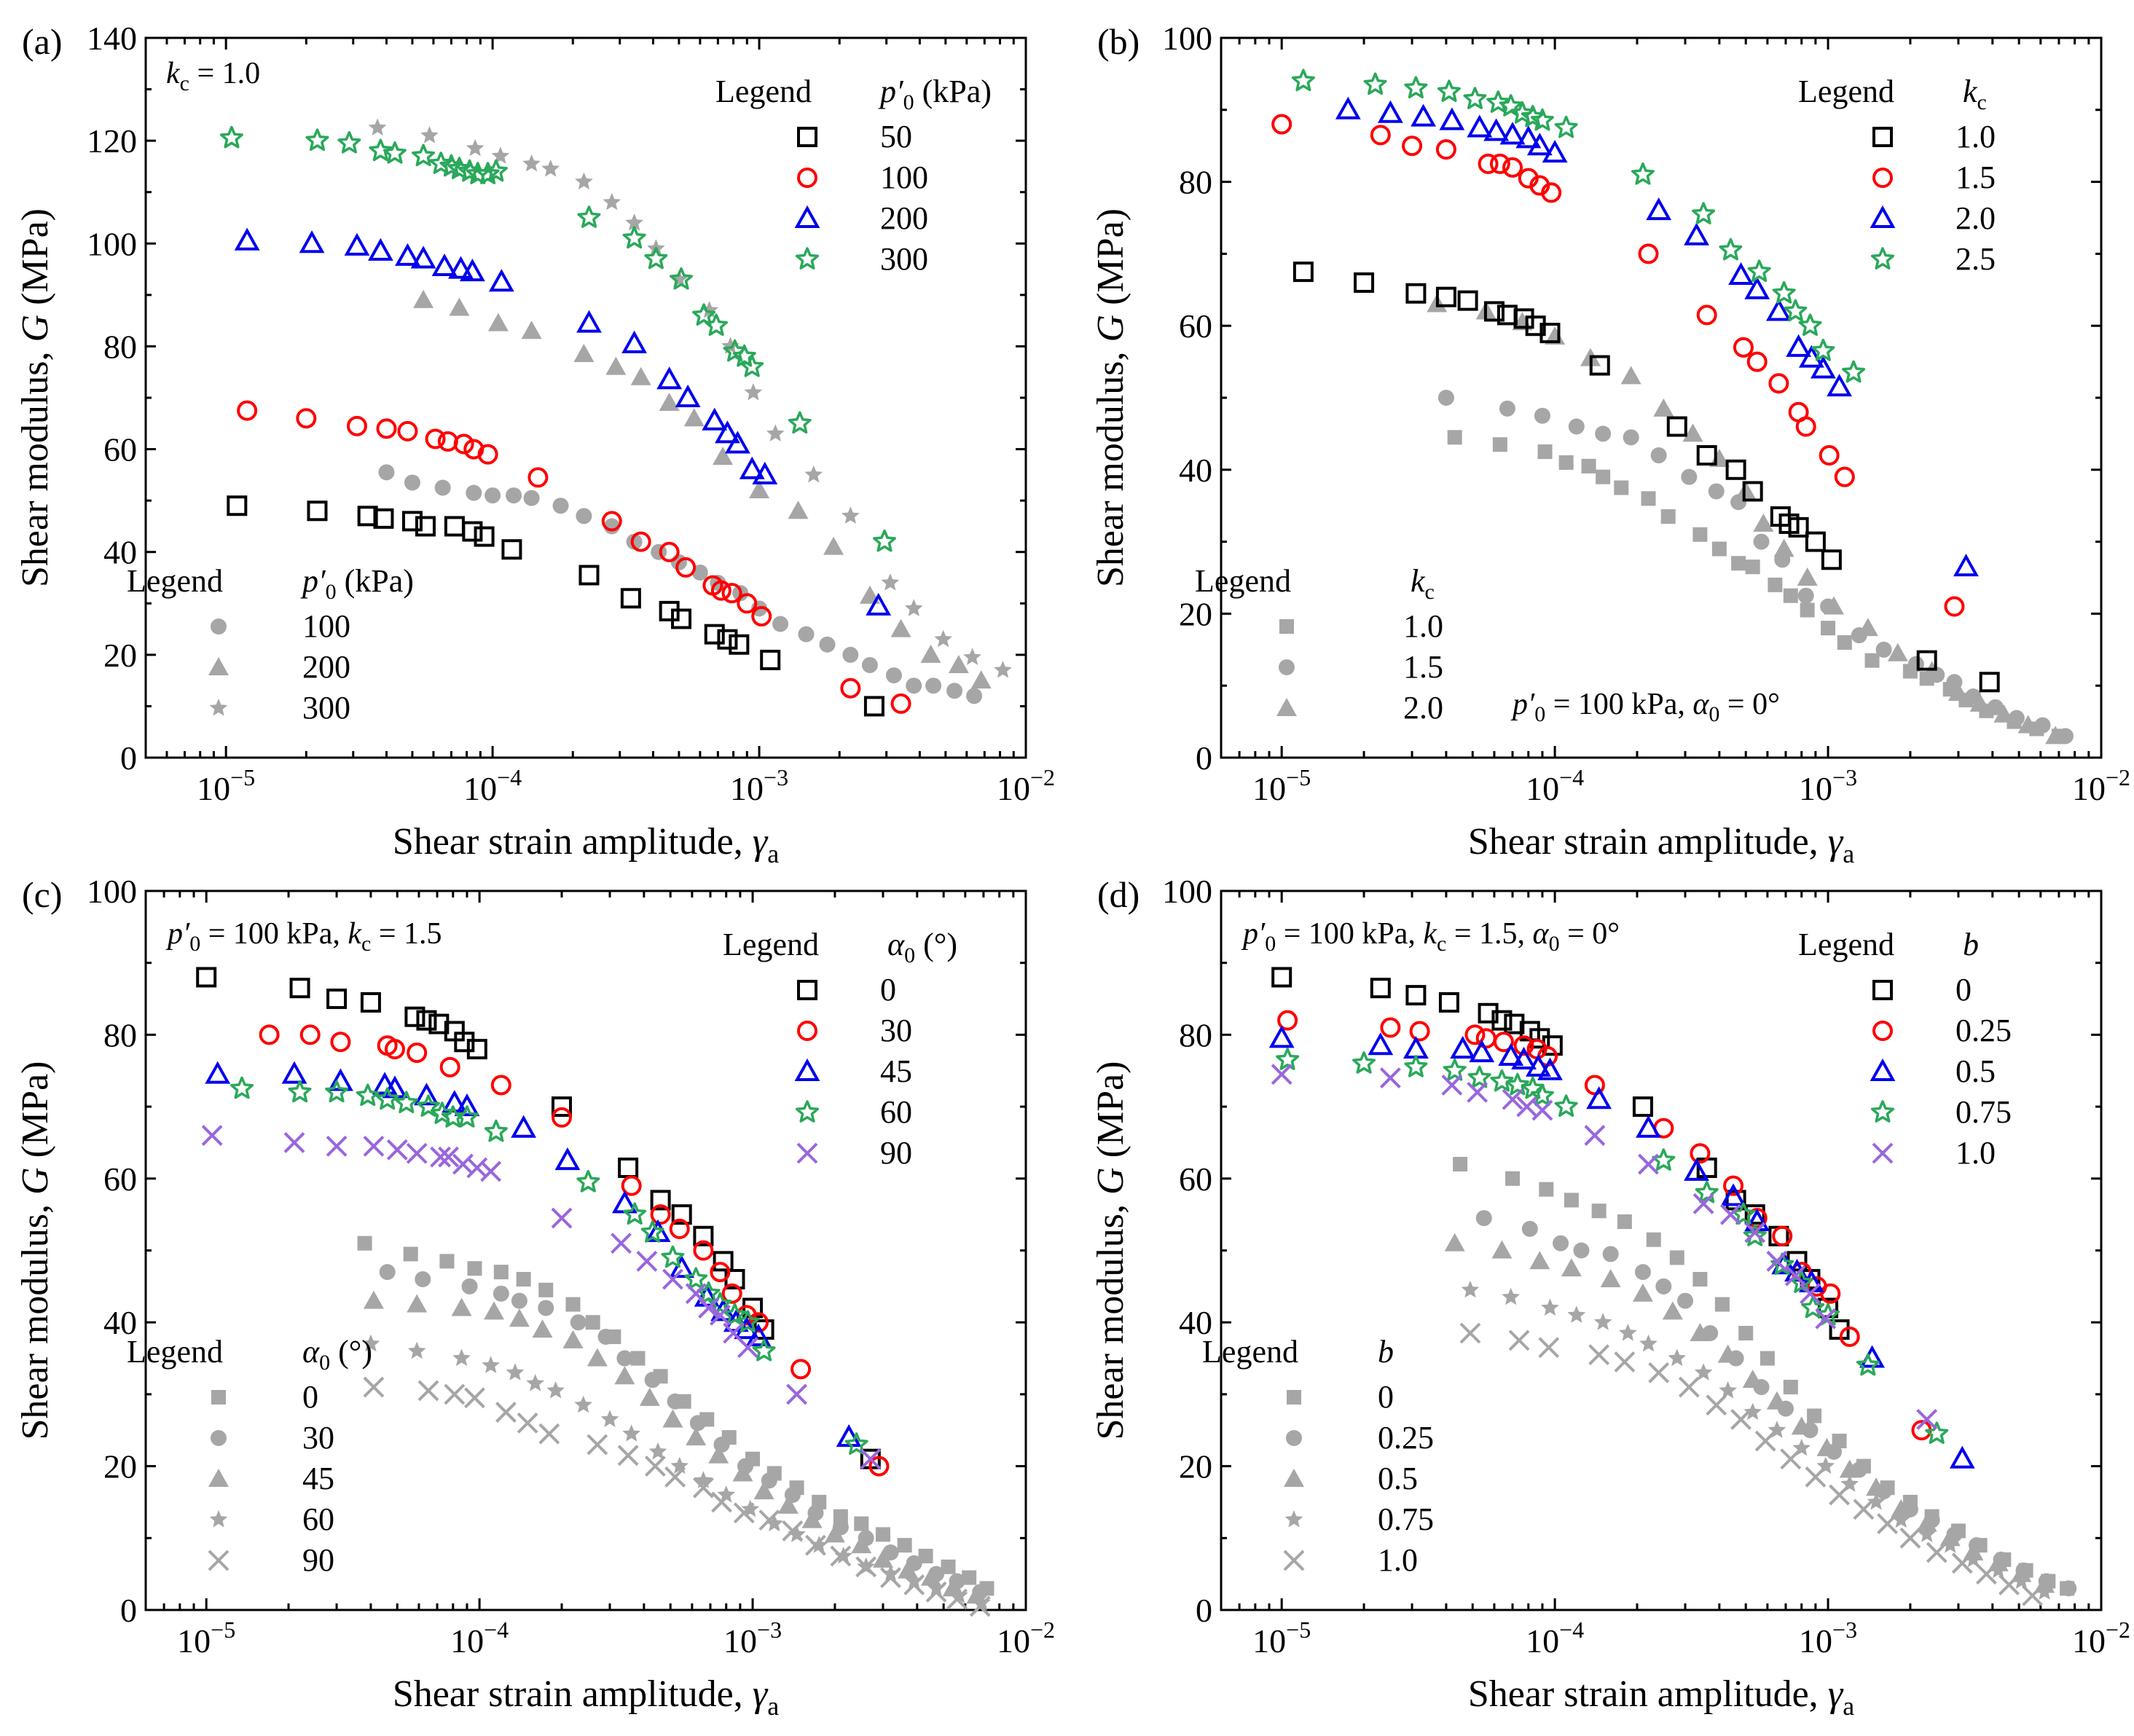 This screenshot has height=1736, width=2134. What do you see at coordinates (1406, 1438) in the screenshot?
I see `legend-entry-label: 0.25` at bounding box center [1406, 1438].